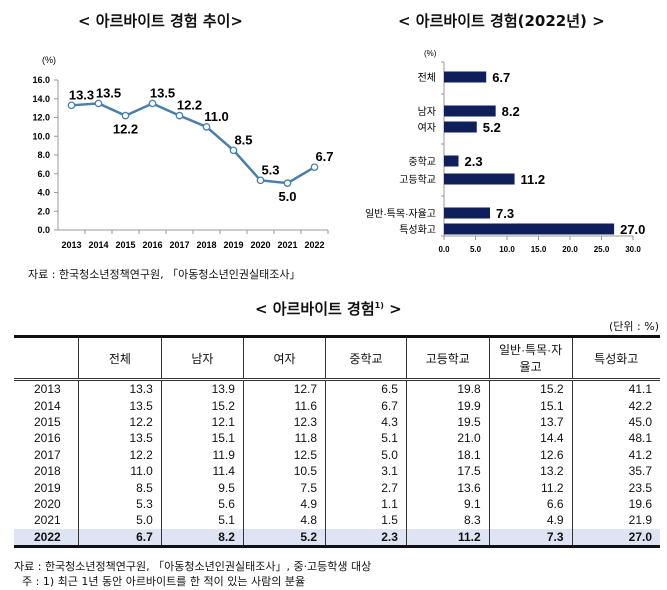 Image resolution: width=667 pixels, height=590 pixels. What do you see at coordinates (47, 454) in the screenshot?
I see `row-year: 2017` at bounding box center [47, 454].